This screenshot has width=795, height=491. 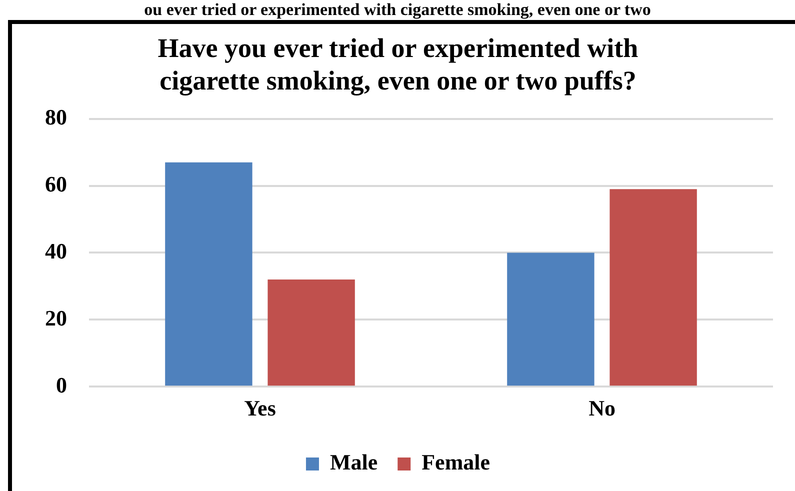 What do you see at coordinates (56, 317) in the screenshot?
I see `y-tick-label: 20` at bounding box center [56, 317].